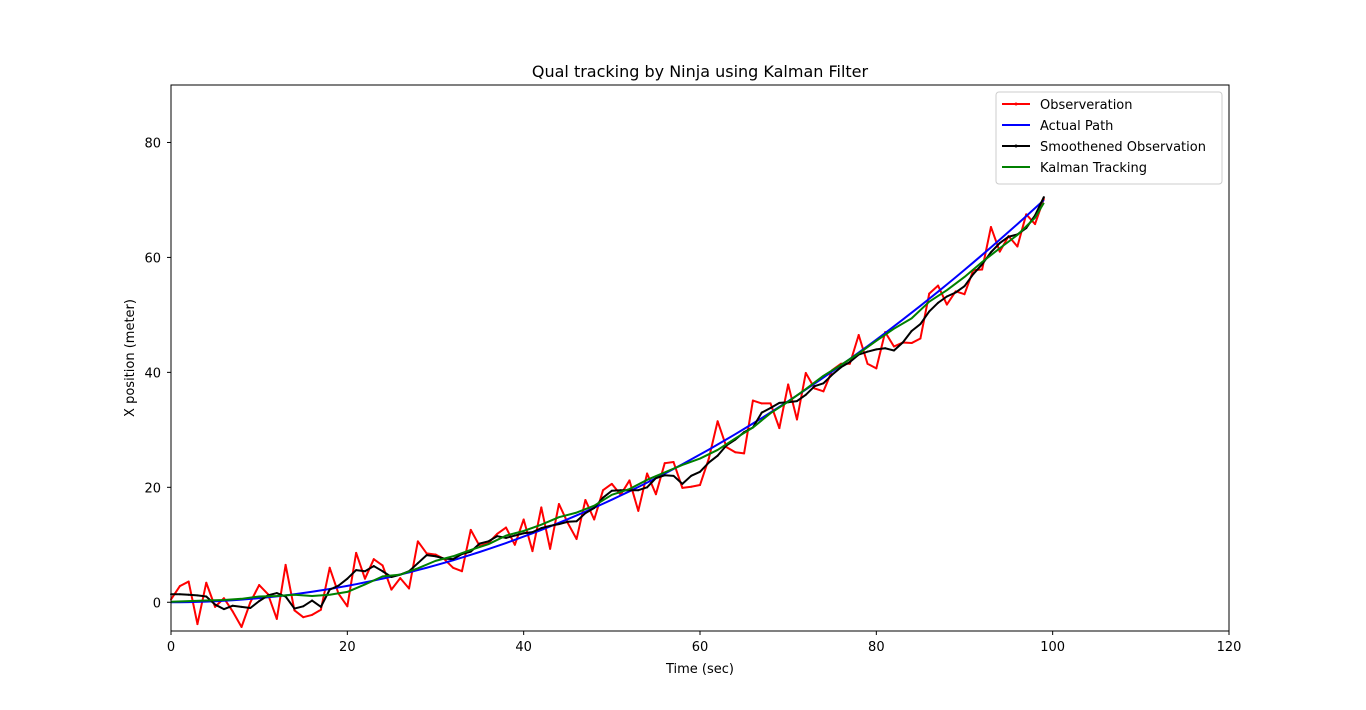 This screenshot has height=710, width=1366. I want to click on legend-box, so click(1109, 138).